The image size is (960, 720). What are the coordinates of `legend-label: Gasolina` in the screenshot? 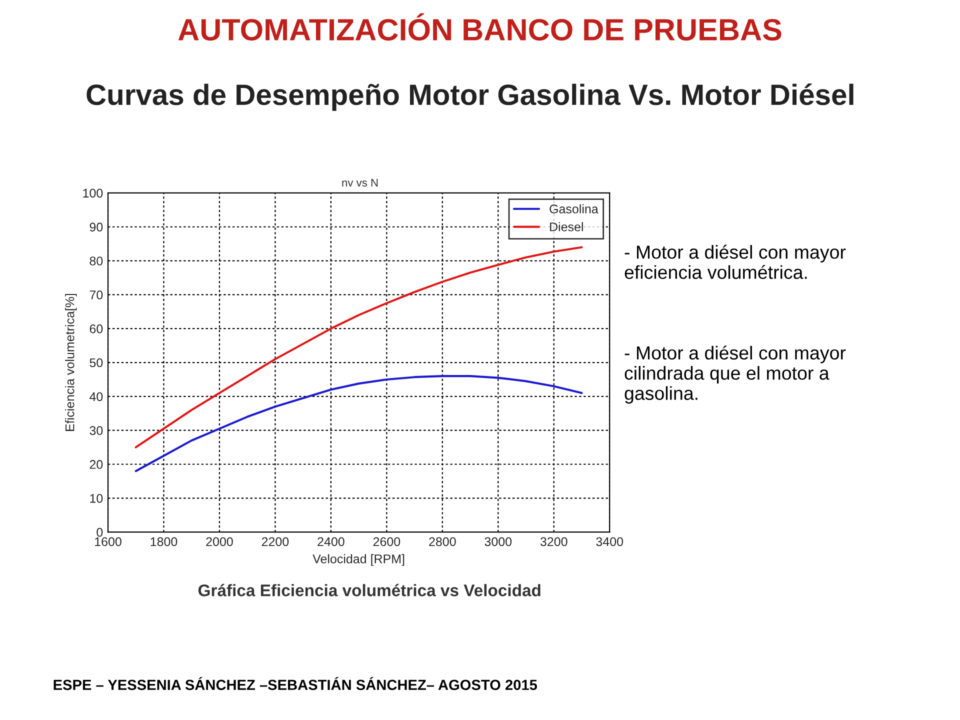 It's located at (574, 209).